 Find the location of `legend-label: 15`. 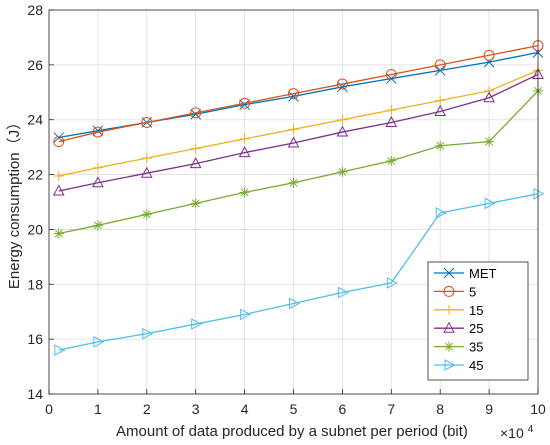

legend-label: 15 is located at coordinates (476, 310).